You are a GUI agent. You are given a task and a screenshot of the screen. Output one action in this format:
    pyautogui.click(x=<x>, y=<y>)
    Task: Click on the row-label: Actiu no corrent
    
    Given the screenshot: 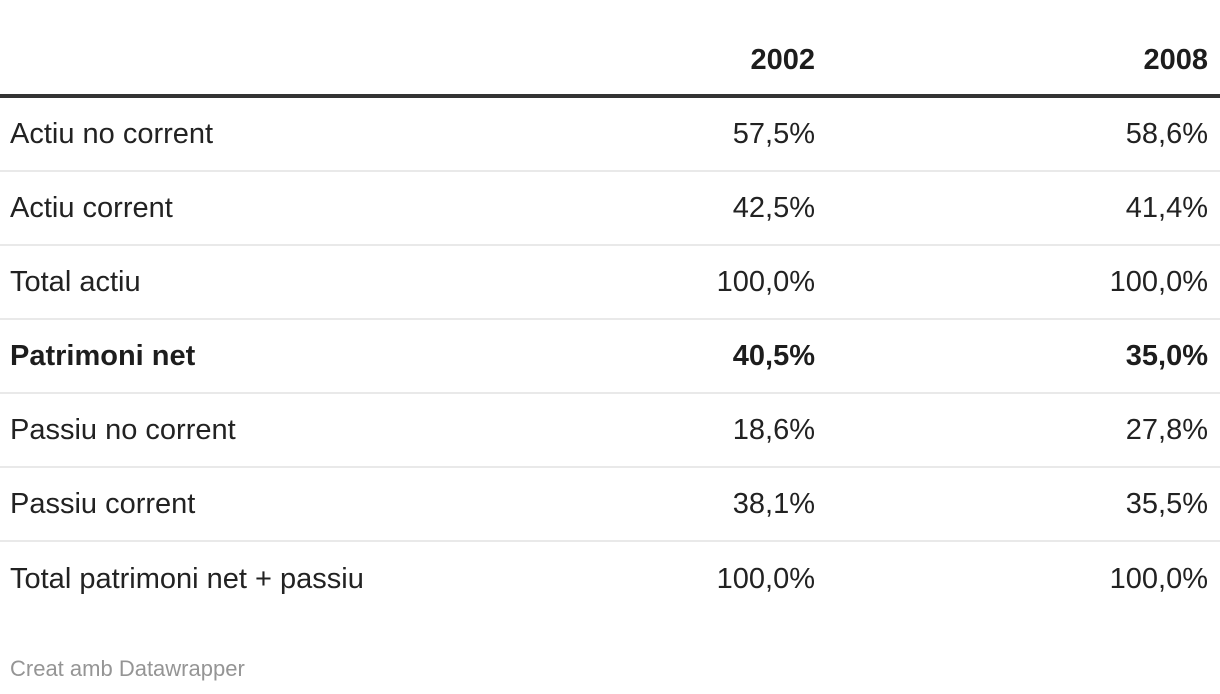 What is the action you would take?
    pyautogui.click(x=112, y=133)
    